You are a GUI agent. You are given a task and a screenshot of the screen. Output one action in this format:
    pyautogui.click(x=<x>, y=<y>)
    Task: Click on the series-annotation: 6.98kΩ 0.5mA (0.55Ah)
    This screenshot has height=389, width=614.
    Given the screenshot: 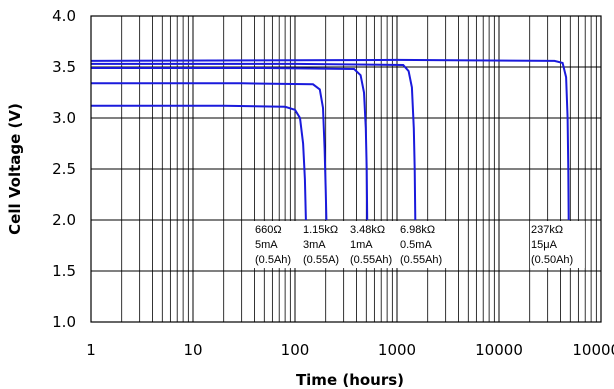 What is the action you would take?
    pyautogui.click(x=426, y=244)
    